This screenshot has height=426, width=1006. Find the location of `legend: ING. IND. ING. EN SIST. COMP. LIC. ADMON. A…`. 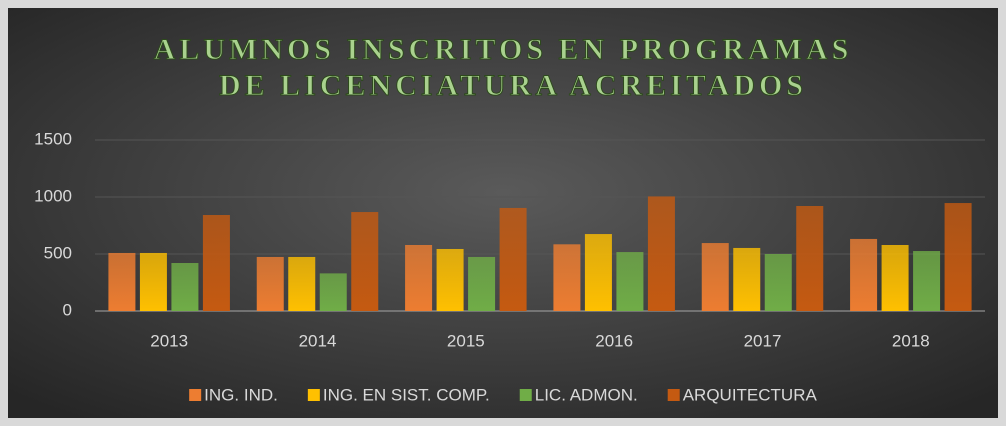

legend: ING. IND. ING. EN SIST. COMP. LIC. ADMON. A… is located at coordinates (503, 394).